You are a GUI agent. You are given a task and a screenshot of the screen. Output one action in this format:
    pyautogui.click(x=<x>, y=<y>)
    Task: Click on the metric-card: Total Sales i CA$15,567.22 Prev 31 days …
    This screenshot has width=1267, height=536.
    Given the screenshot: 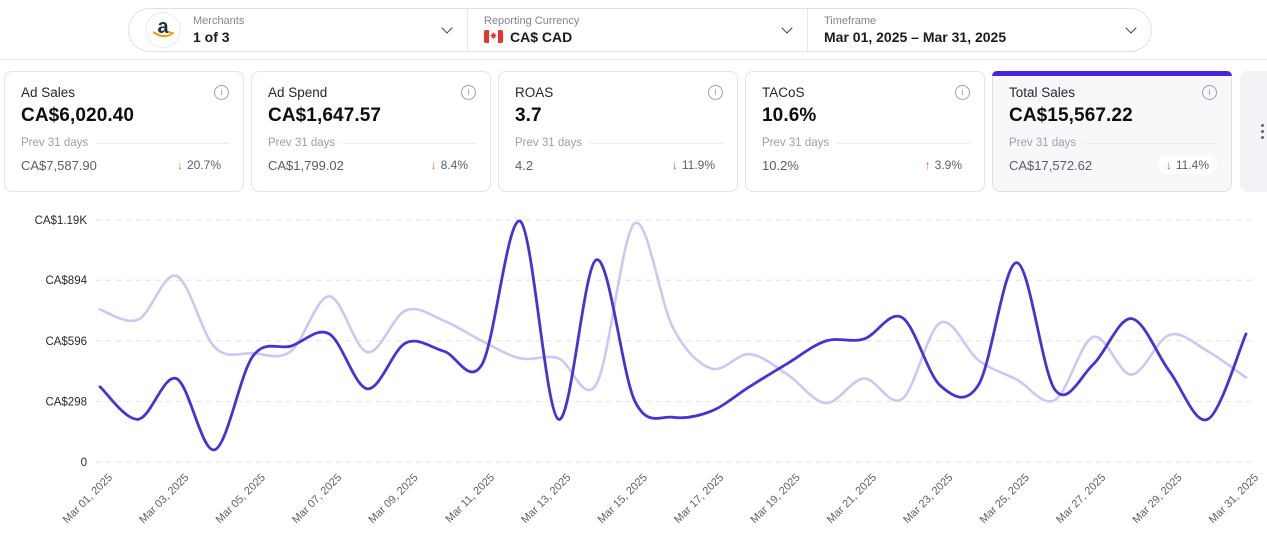 What is the action you would take?
    pyautogui.click(x=1112, y=131)
    